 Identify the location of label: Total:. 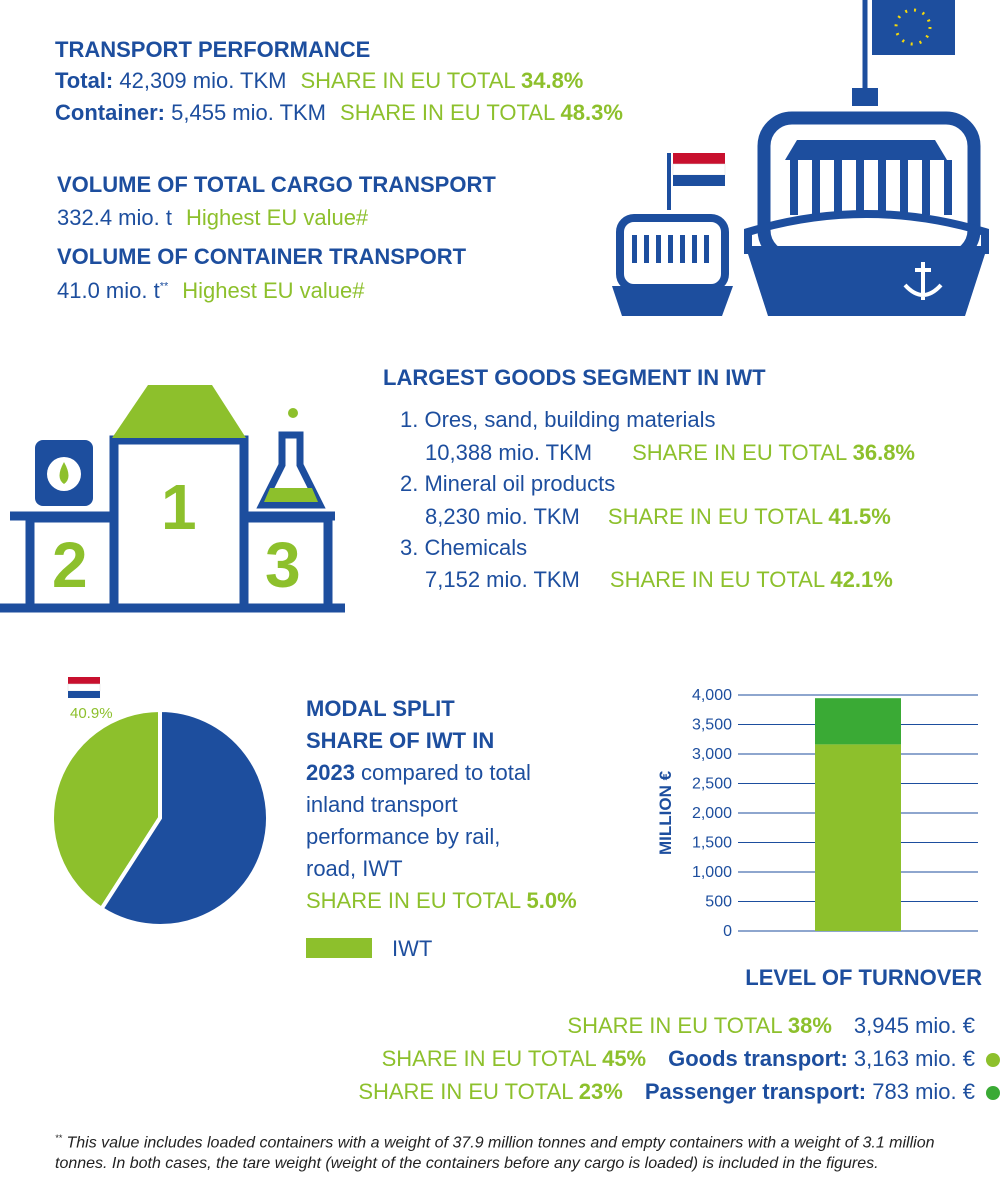
(84, 80).